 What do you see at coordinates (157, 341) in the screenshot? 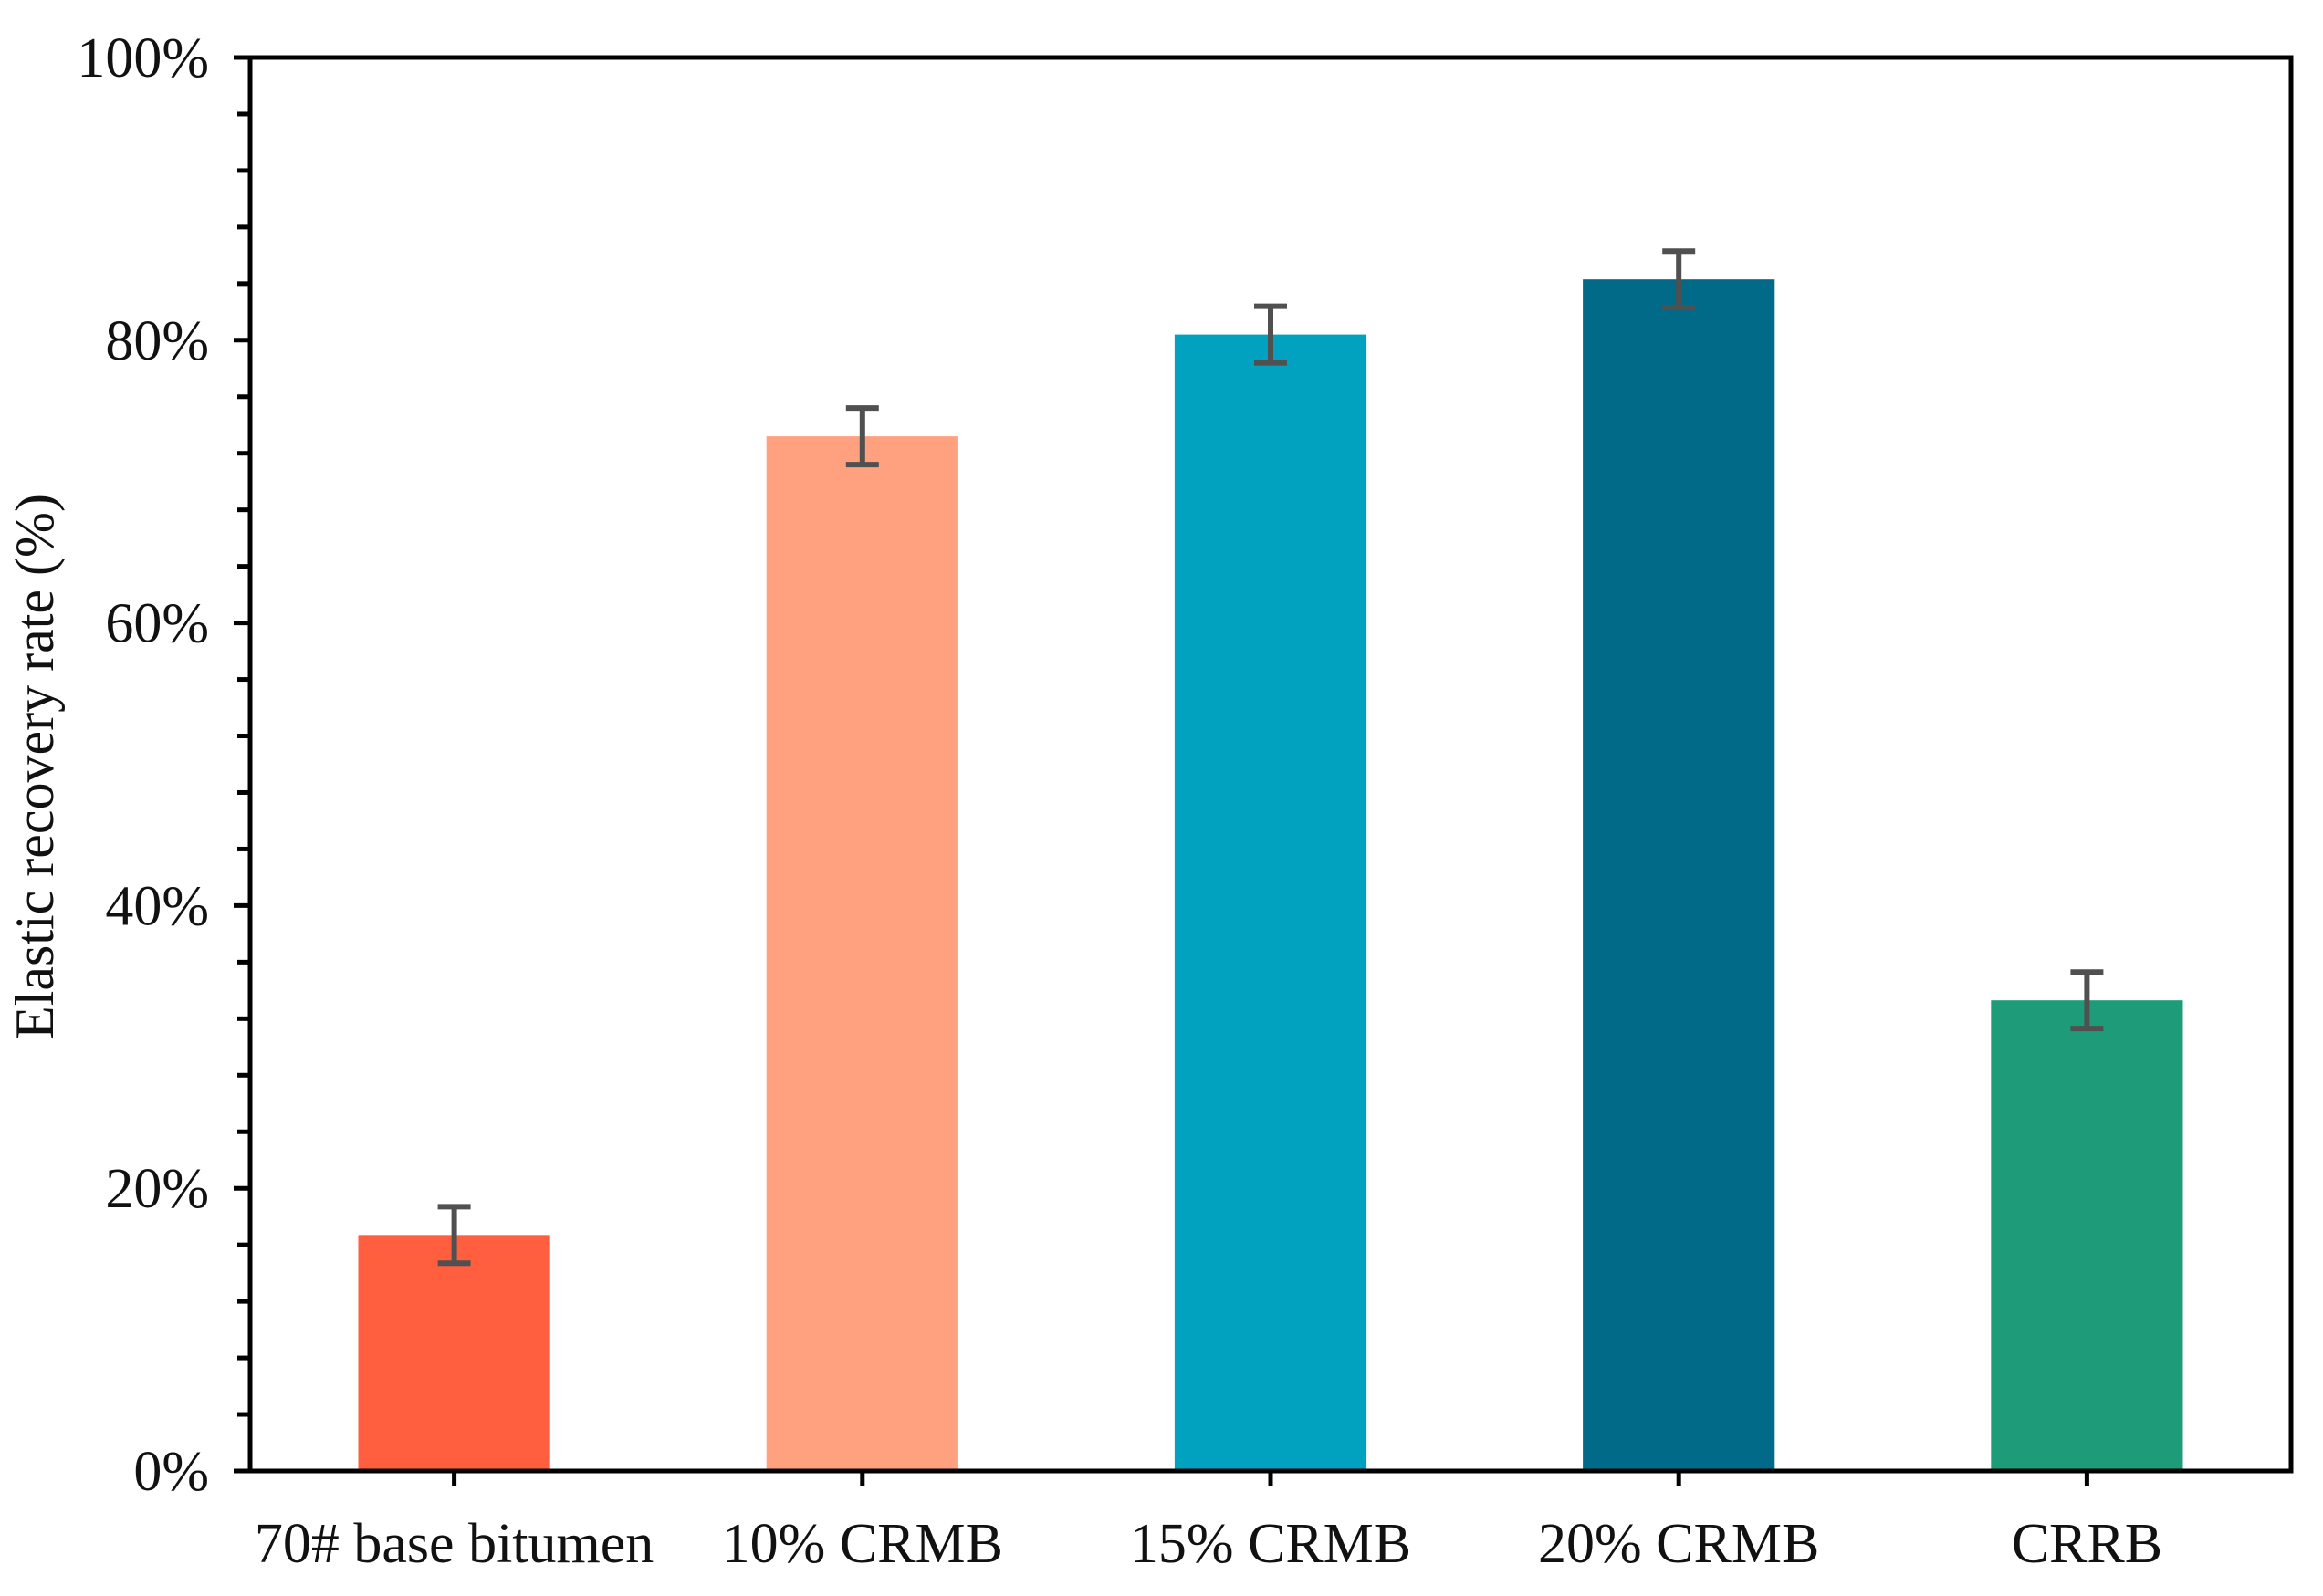
I see `y-tick-label: 80%` at bounding box center [157, 341].